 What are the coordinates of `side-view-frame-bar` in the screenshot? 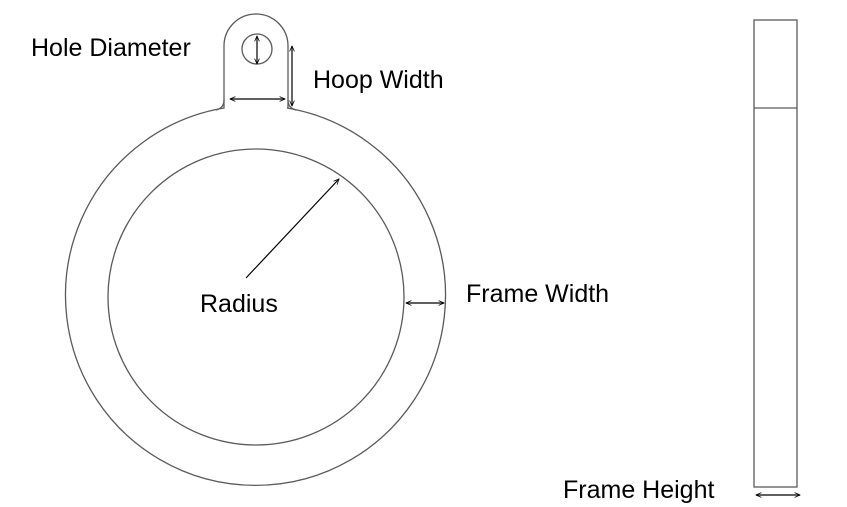 It's located at (775, 253).